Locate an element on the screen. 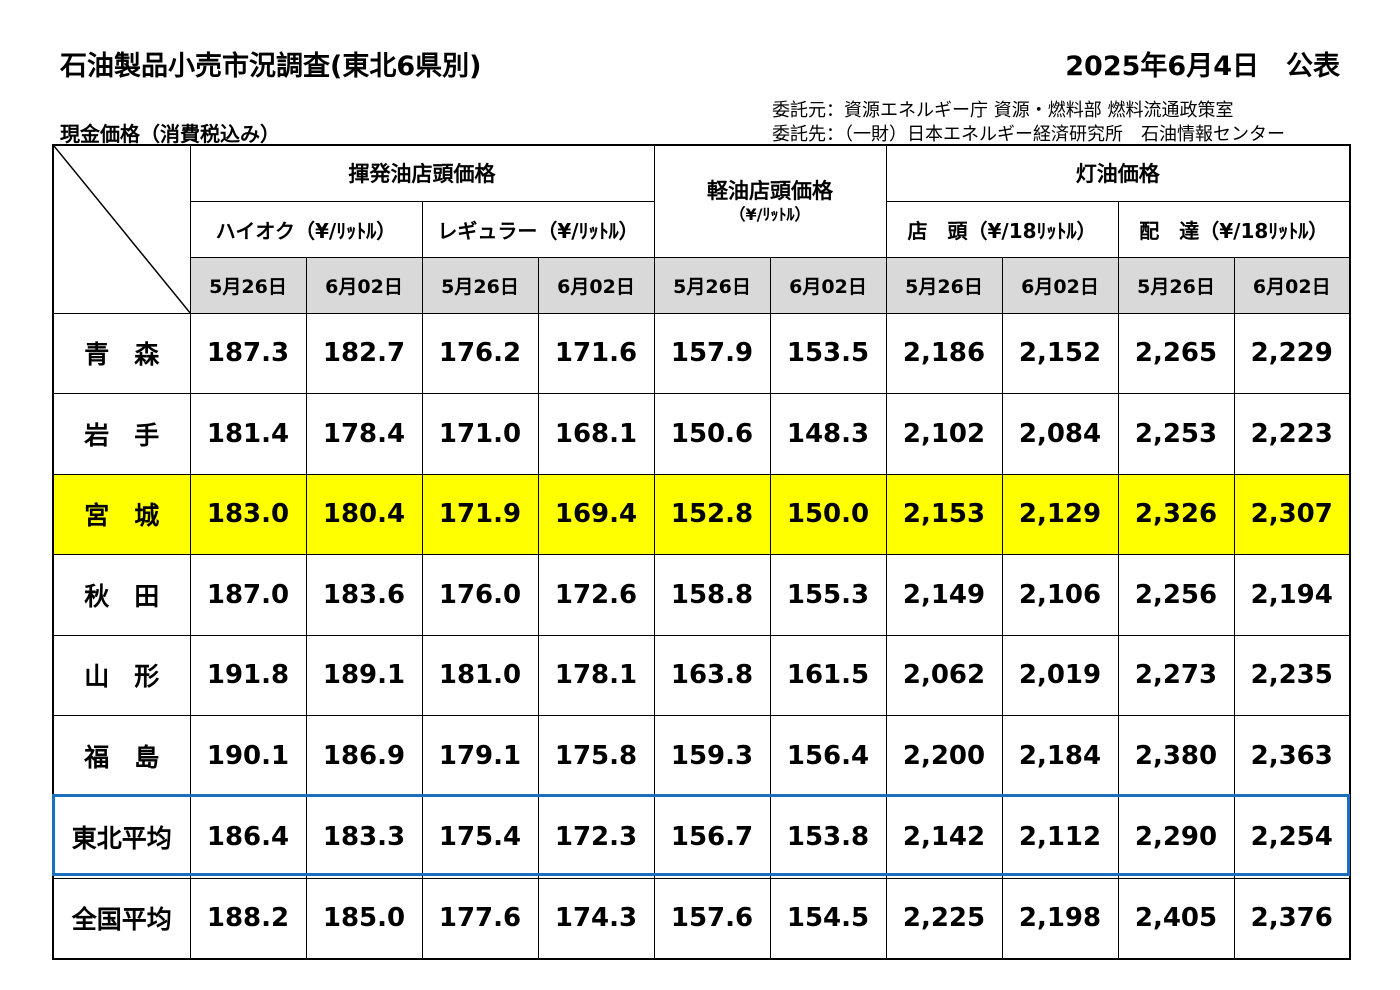 The height and width of the screenshot is (990, 1400). prefecture-name: 青 森 is located at coordinates (121, 353).